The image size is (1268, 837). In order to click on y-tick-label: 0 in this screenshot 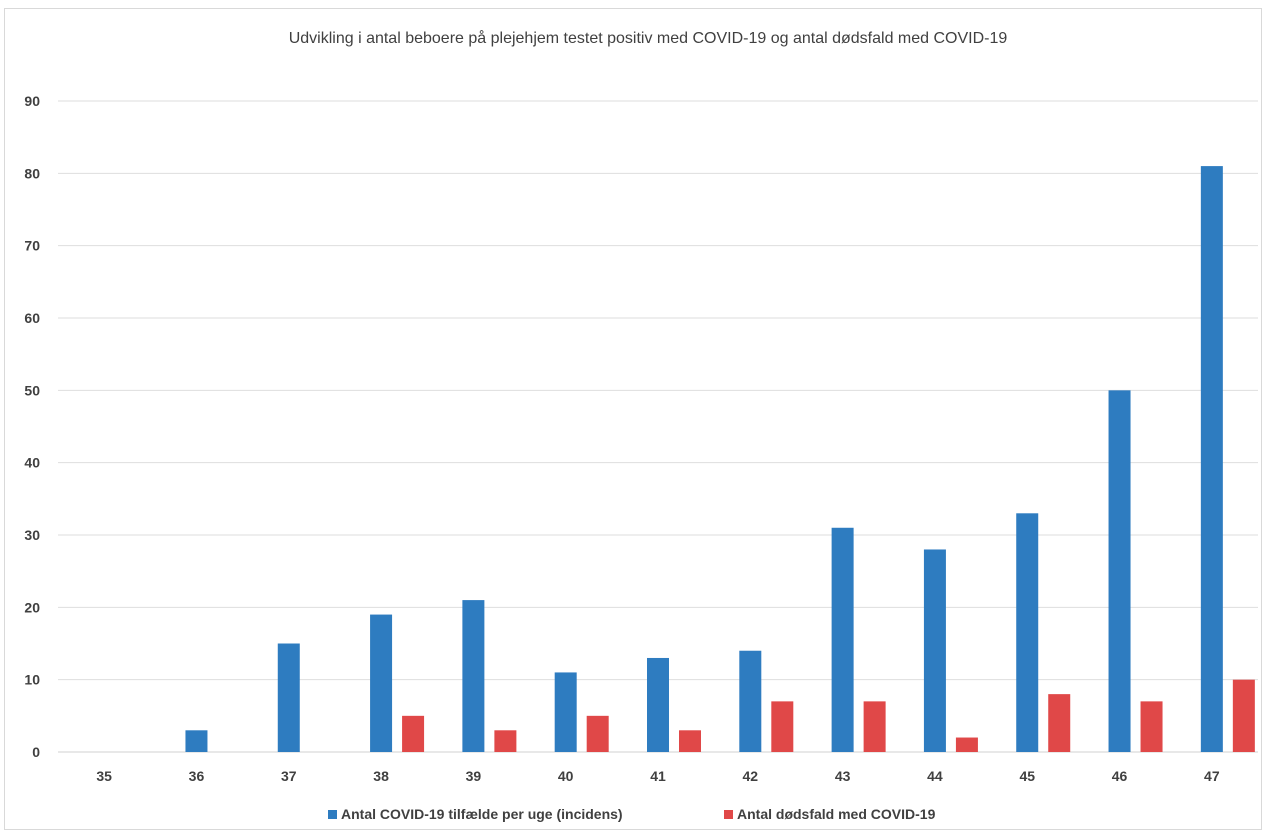, I will do `click(36, 752)`.